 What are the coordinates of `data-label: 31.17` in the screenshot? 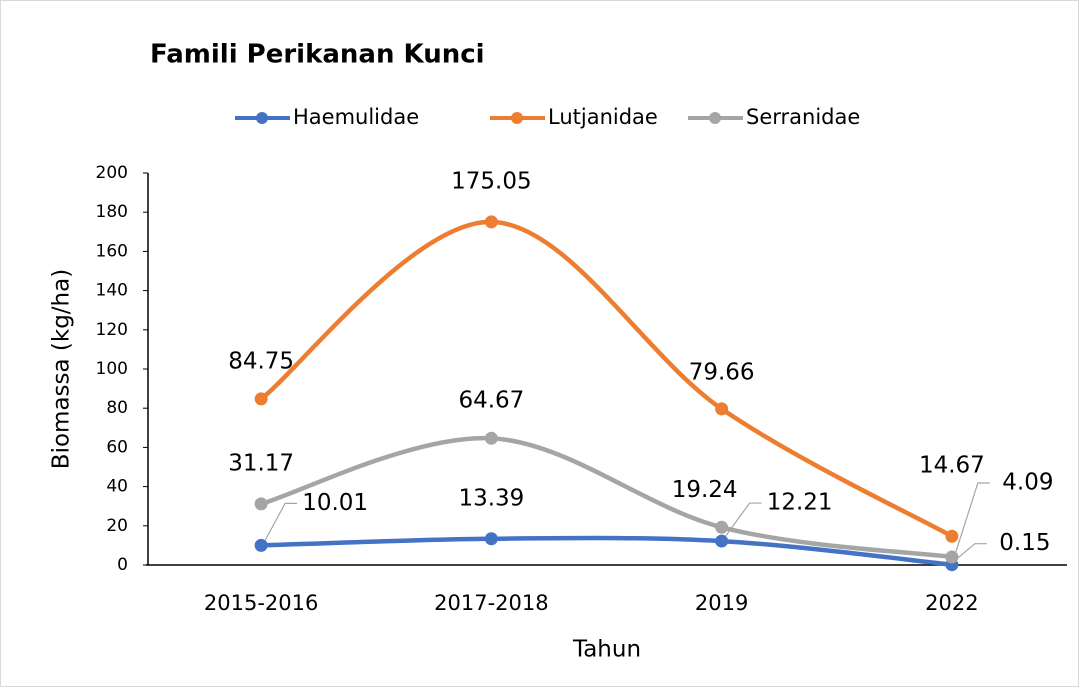 It's located at (261, 463).